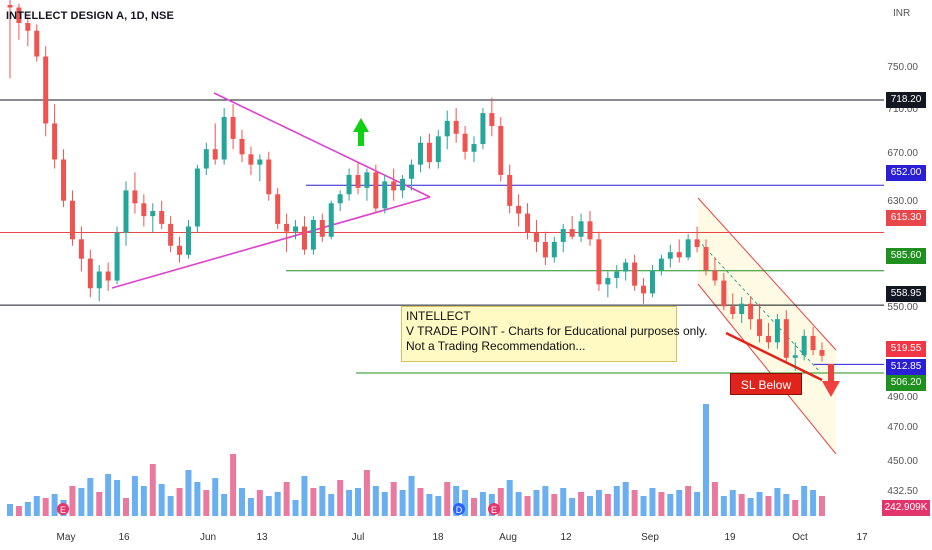 Image resolution: width=932 pixels, height=550 pixels. Describe the element at coordinates (730, 537) in the screenshot. I see `x-tick-label: 19` at that location.